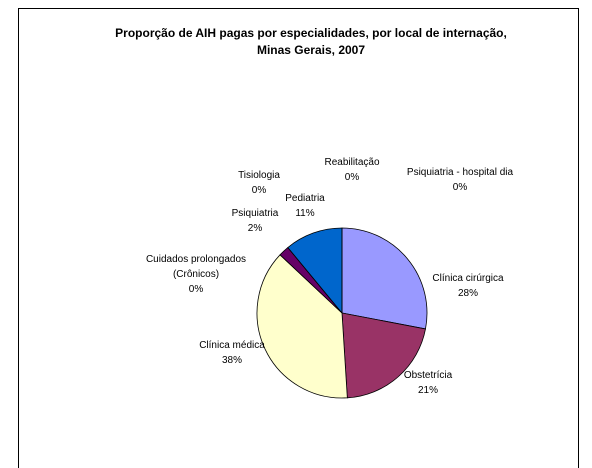 This screenshot has width=592, height=468. What do you see at coordinates (231, 360) in the screenshot?
I see `slice-value: 38%` at bounding box center [231, 360].